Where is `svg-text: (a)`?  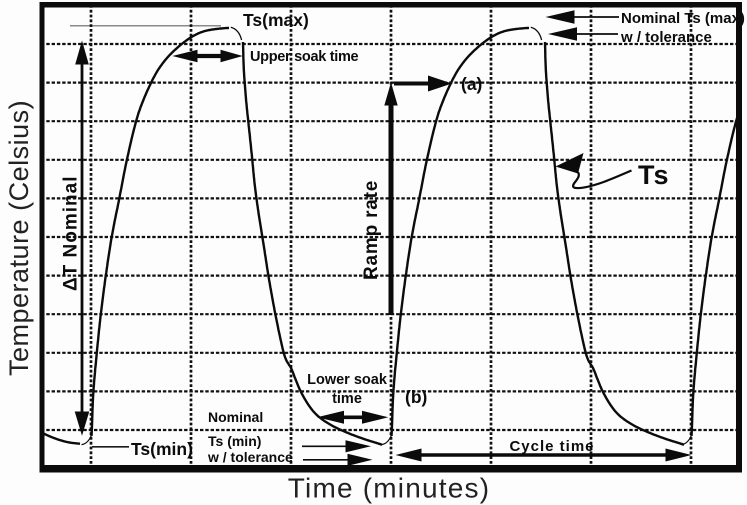 svg-text: (a) is located at coordinates (471, 84).